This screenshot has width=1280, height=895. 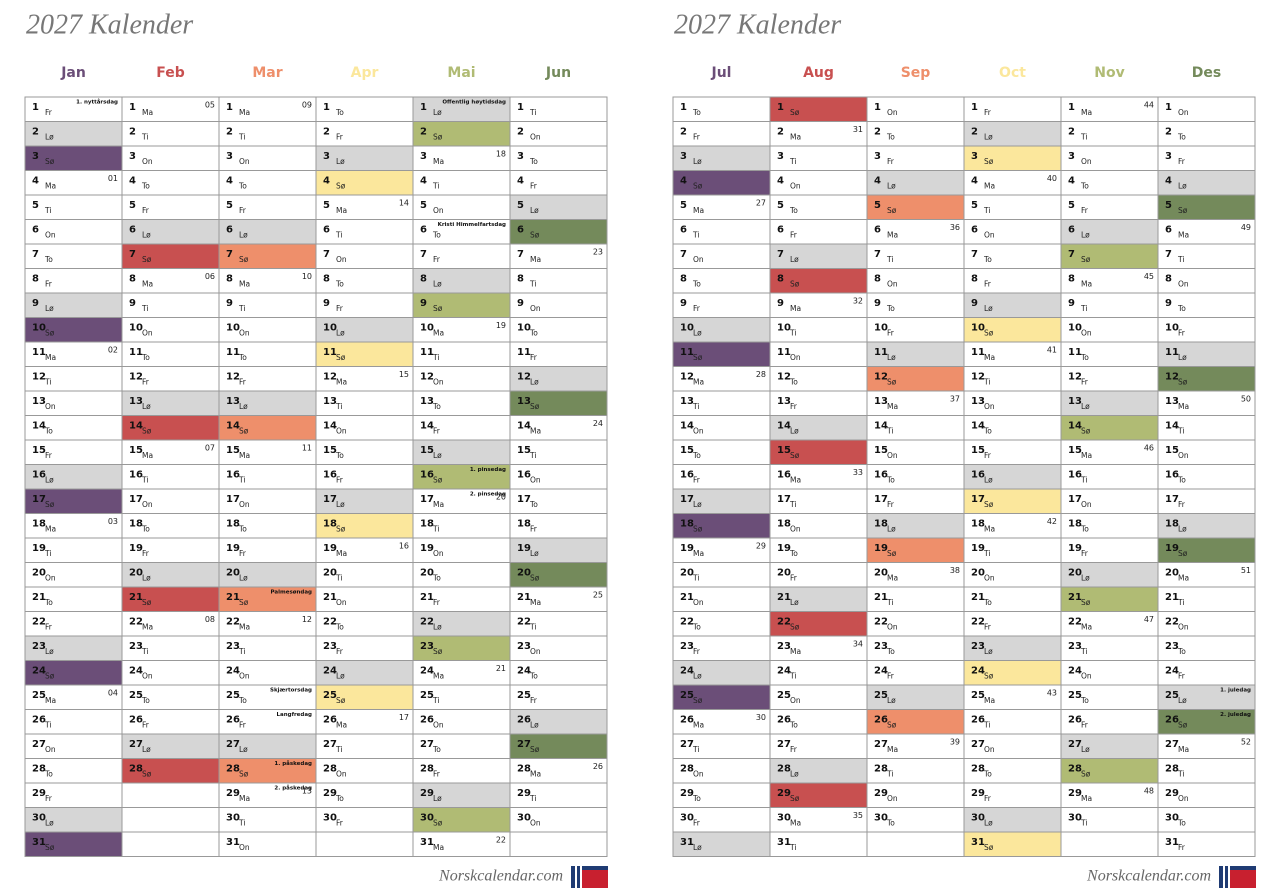 What do you see at coordinates (293, 763) in the screenshot?
I see `holiday: 1. påskedag` at bounding box center [293, 763].